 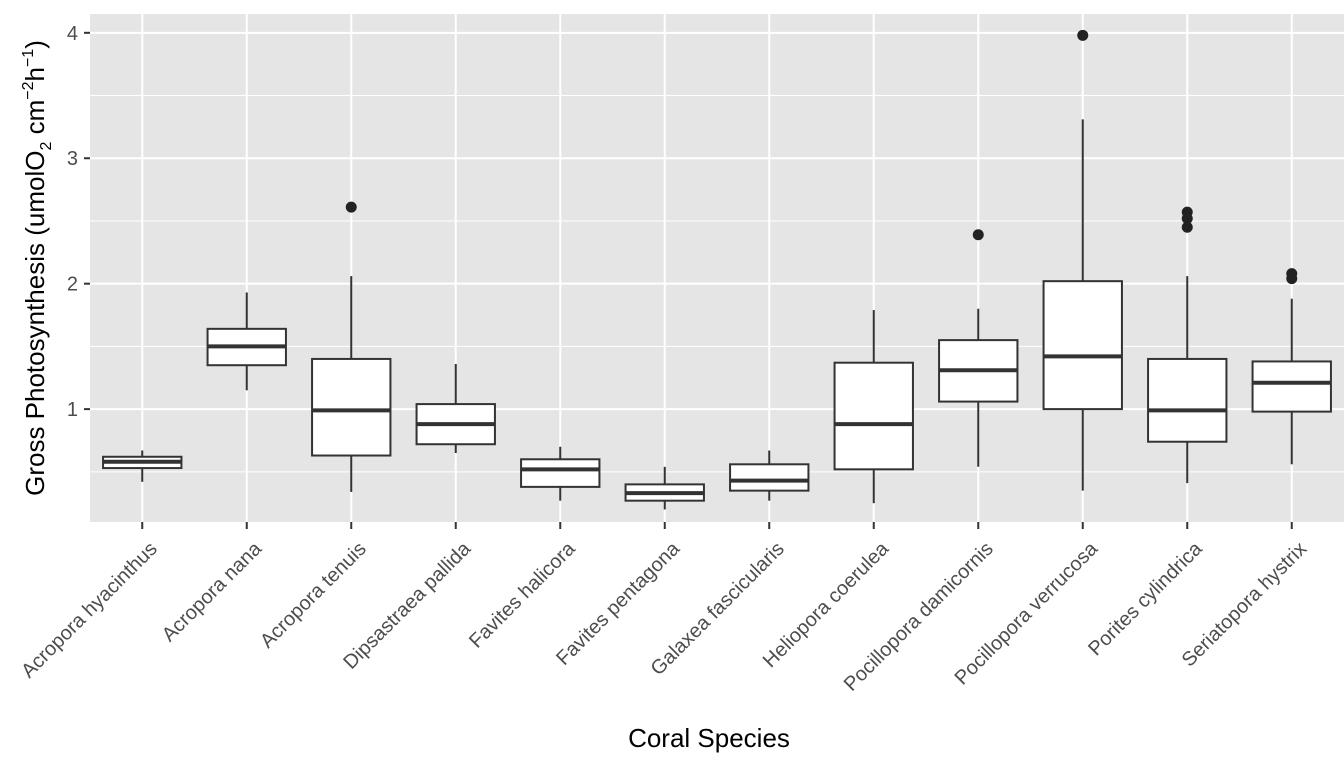 What do you see at coordinates (35, 323) in the screenshot?
I see `y-axis-title-prefix: Gross Photosynthesis (umolO` at bounding box center [35, 323].